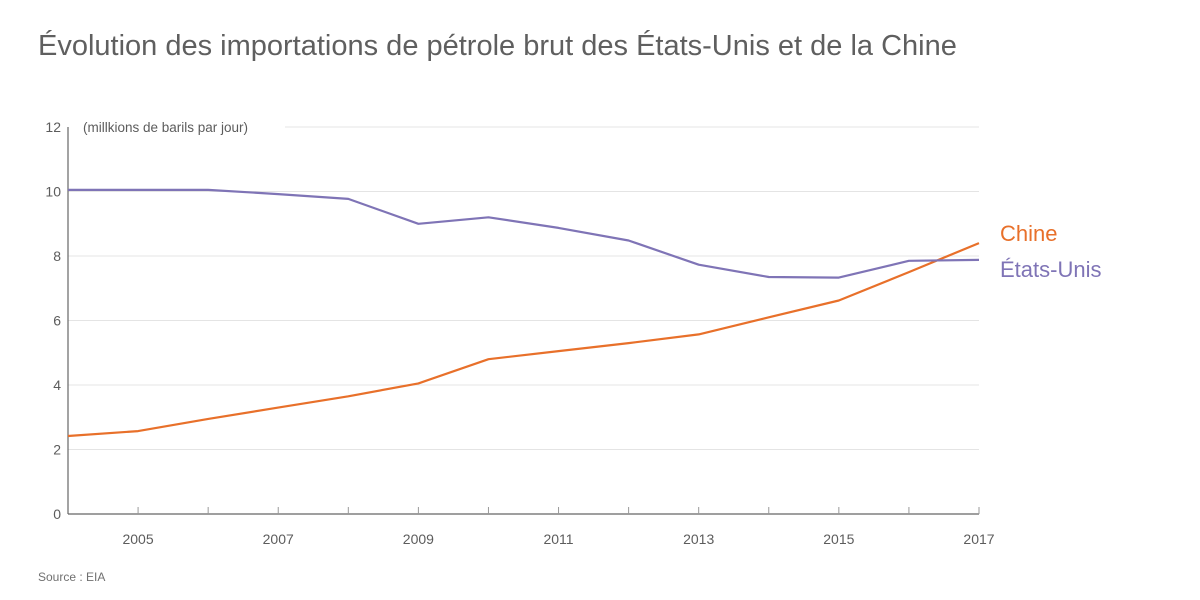  What do you see at coordinates (558, 539) in the screenshot?
I see `x-tick-label: 2011` at bounding box center [558, 539].